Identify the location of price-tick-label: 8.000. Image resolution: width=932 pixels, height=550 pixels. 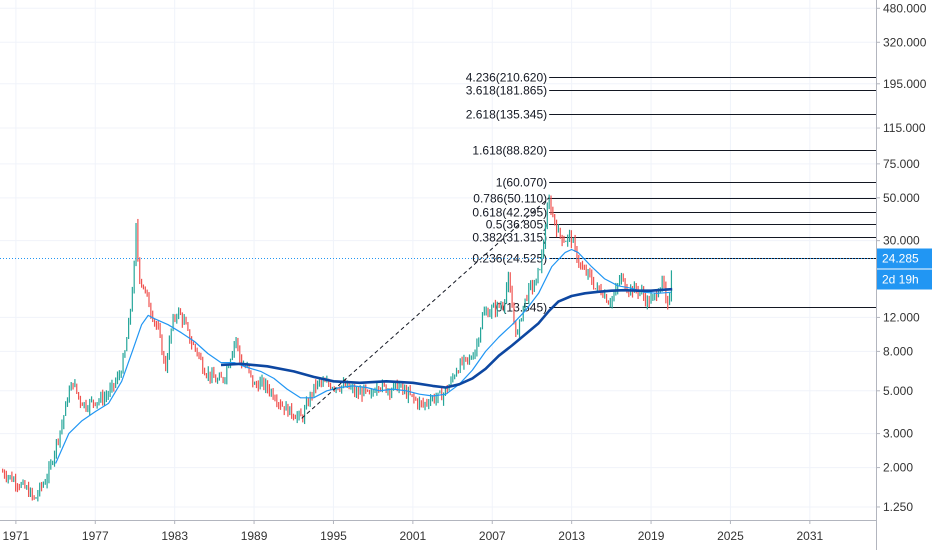
(898, 351).